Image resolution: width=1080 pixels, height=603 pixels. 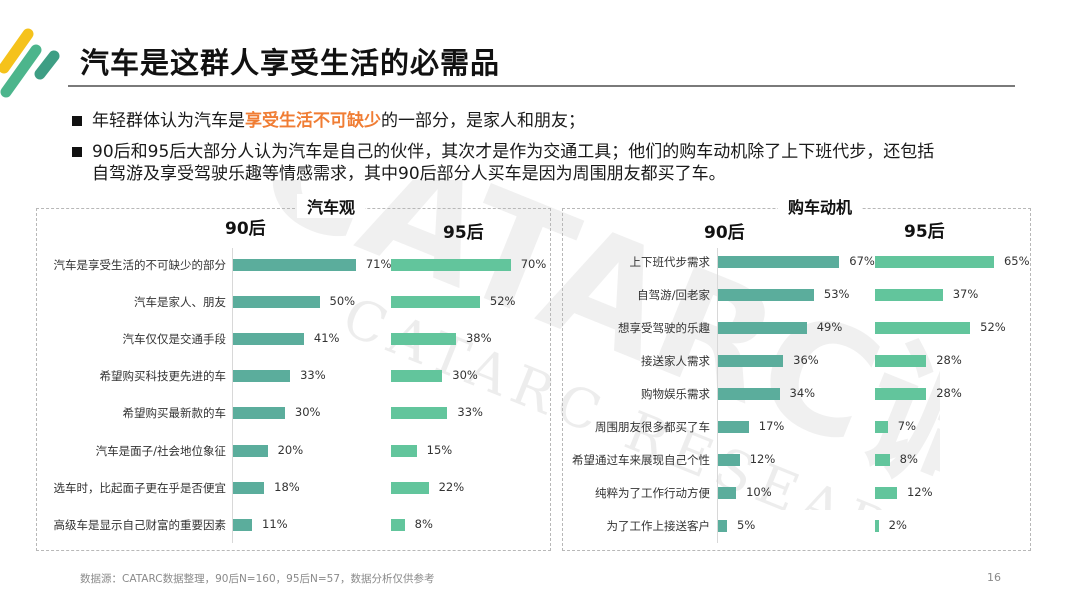 What do you see at coordinates (307, 412) in the screenshot?
I see `value-label-90: 30%` at bounding box center [307, 412].